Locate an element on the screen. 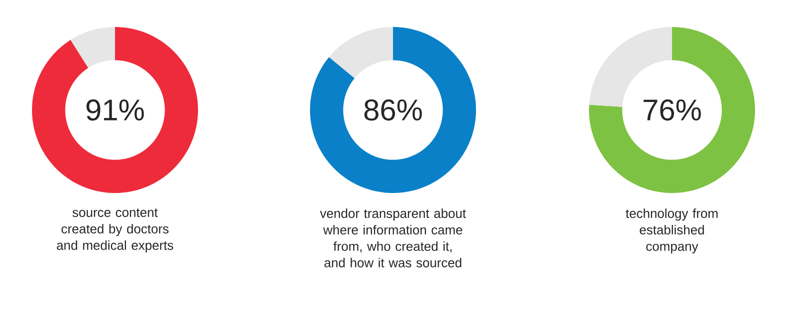  data-label: 91% is located at coordinates (115, 110).